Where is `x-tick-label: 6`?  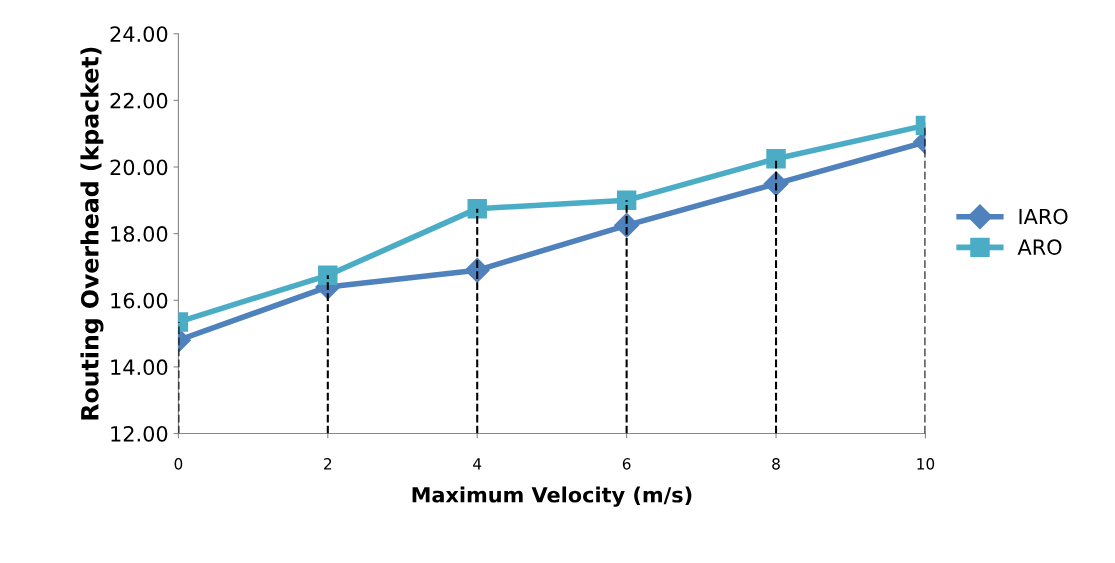 x-tick-label: 6 is located at coordinates (626, 464).